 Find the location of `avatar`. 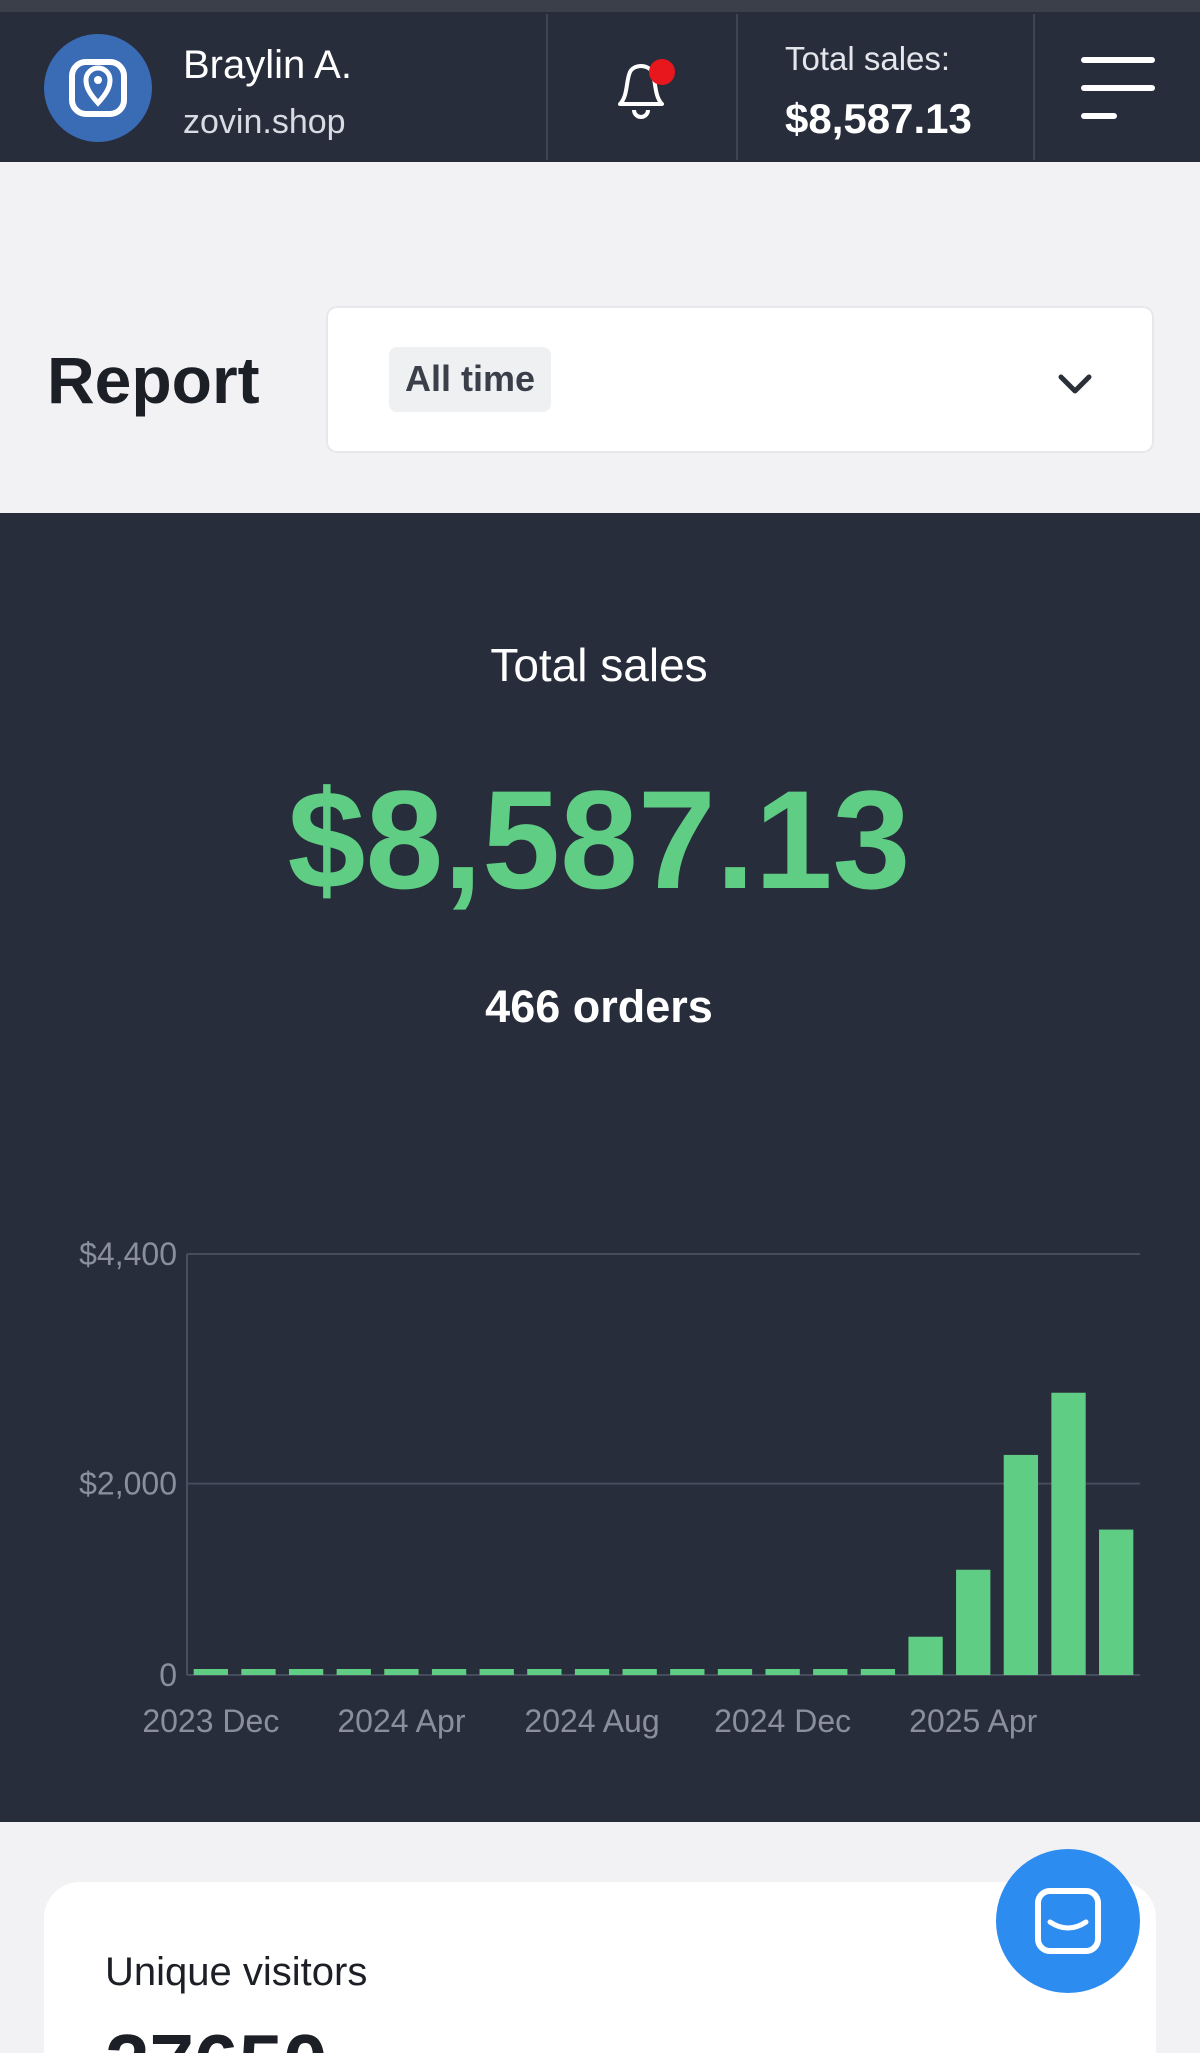

avatar is located at coordinates (98, 88).